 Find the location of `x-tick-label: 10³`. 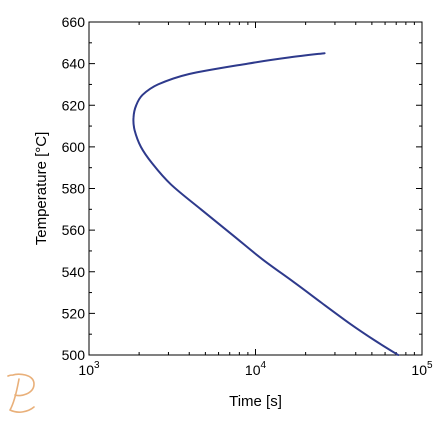

x-tick-label: 10³ is located at coordinates (89, 369).